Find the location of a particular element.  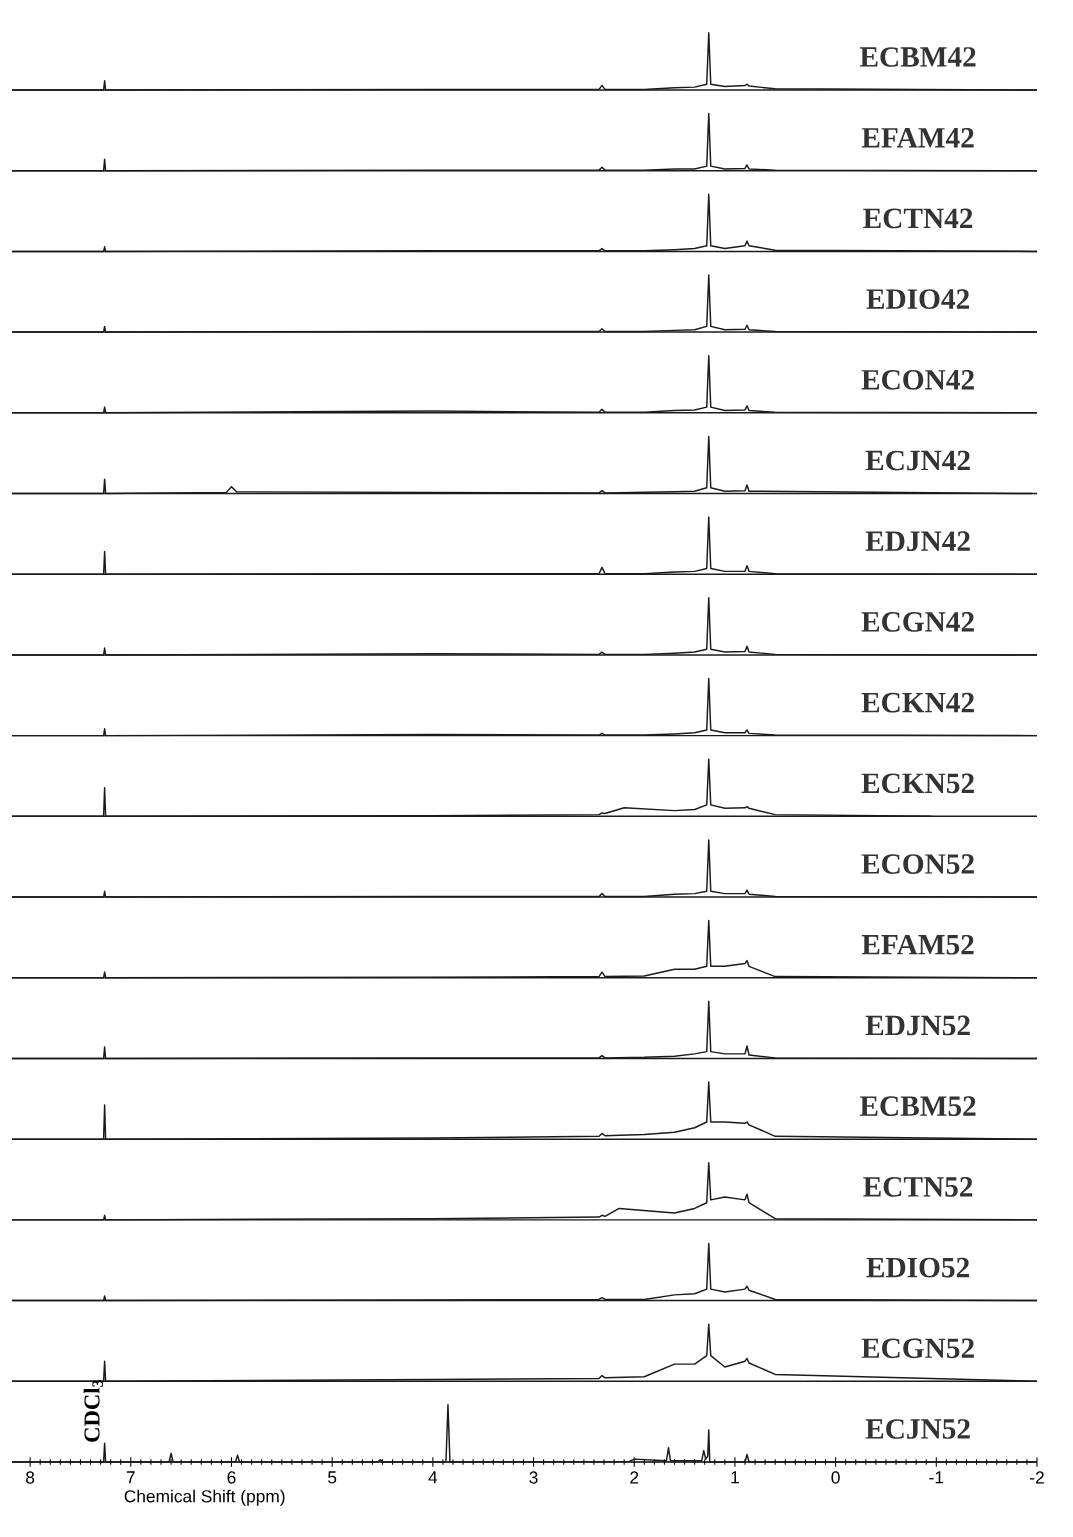

x-tick-label: 5 is located at coordinates (332, 1477).